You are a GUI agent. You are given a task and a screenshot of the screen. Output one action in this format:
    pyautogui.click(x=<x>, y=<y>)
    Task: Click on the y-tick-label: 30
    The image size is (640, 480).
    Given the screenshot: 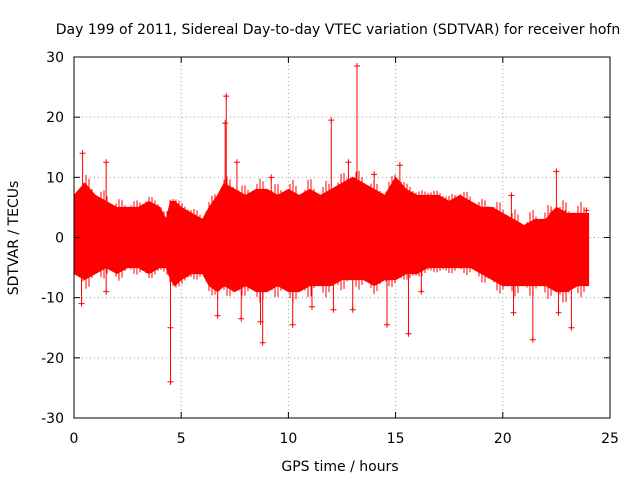 What is the action you would take?
    pyautogui.click(x=55, y=58)
    